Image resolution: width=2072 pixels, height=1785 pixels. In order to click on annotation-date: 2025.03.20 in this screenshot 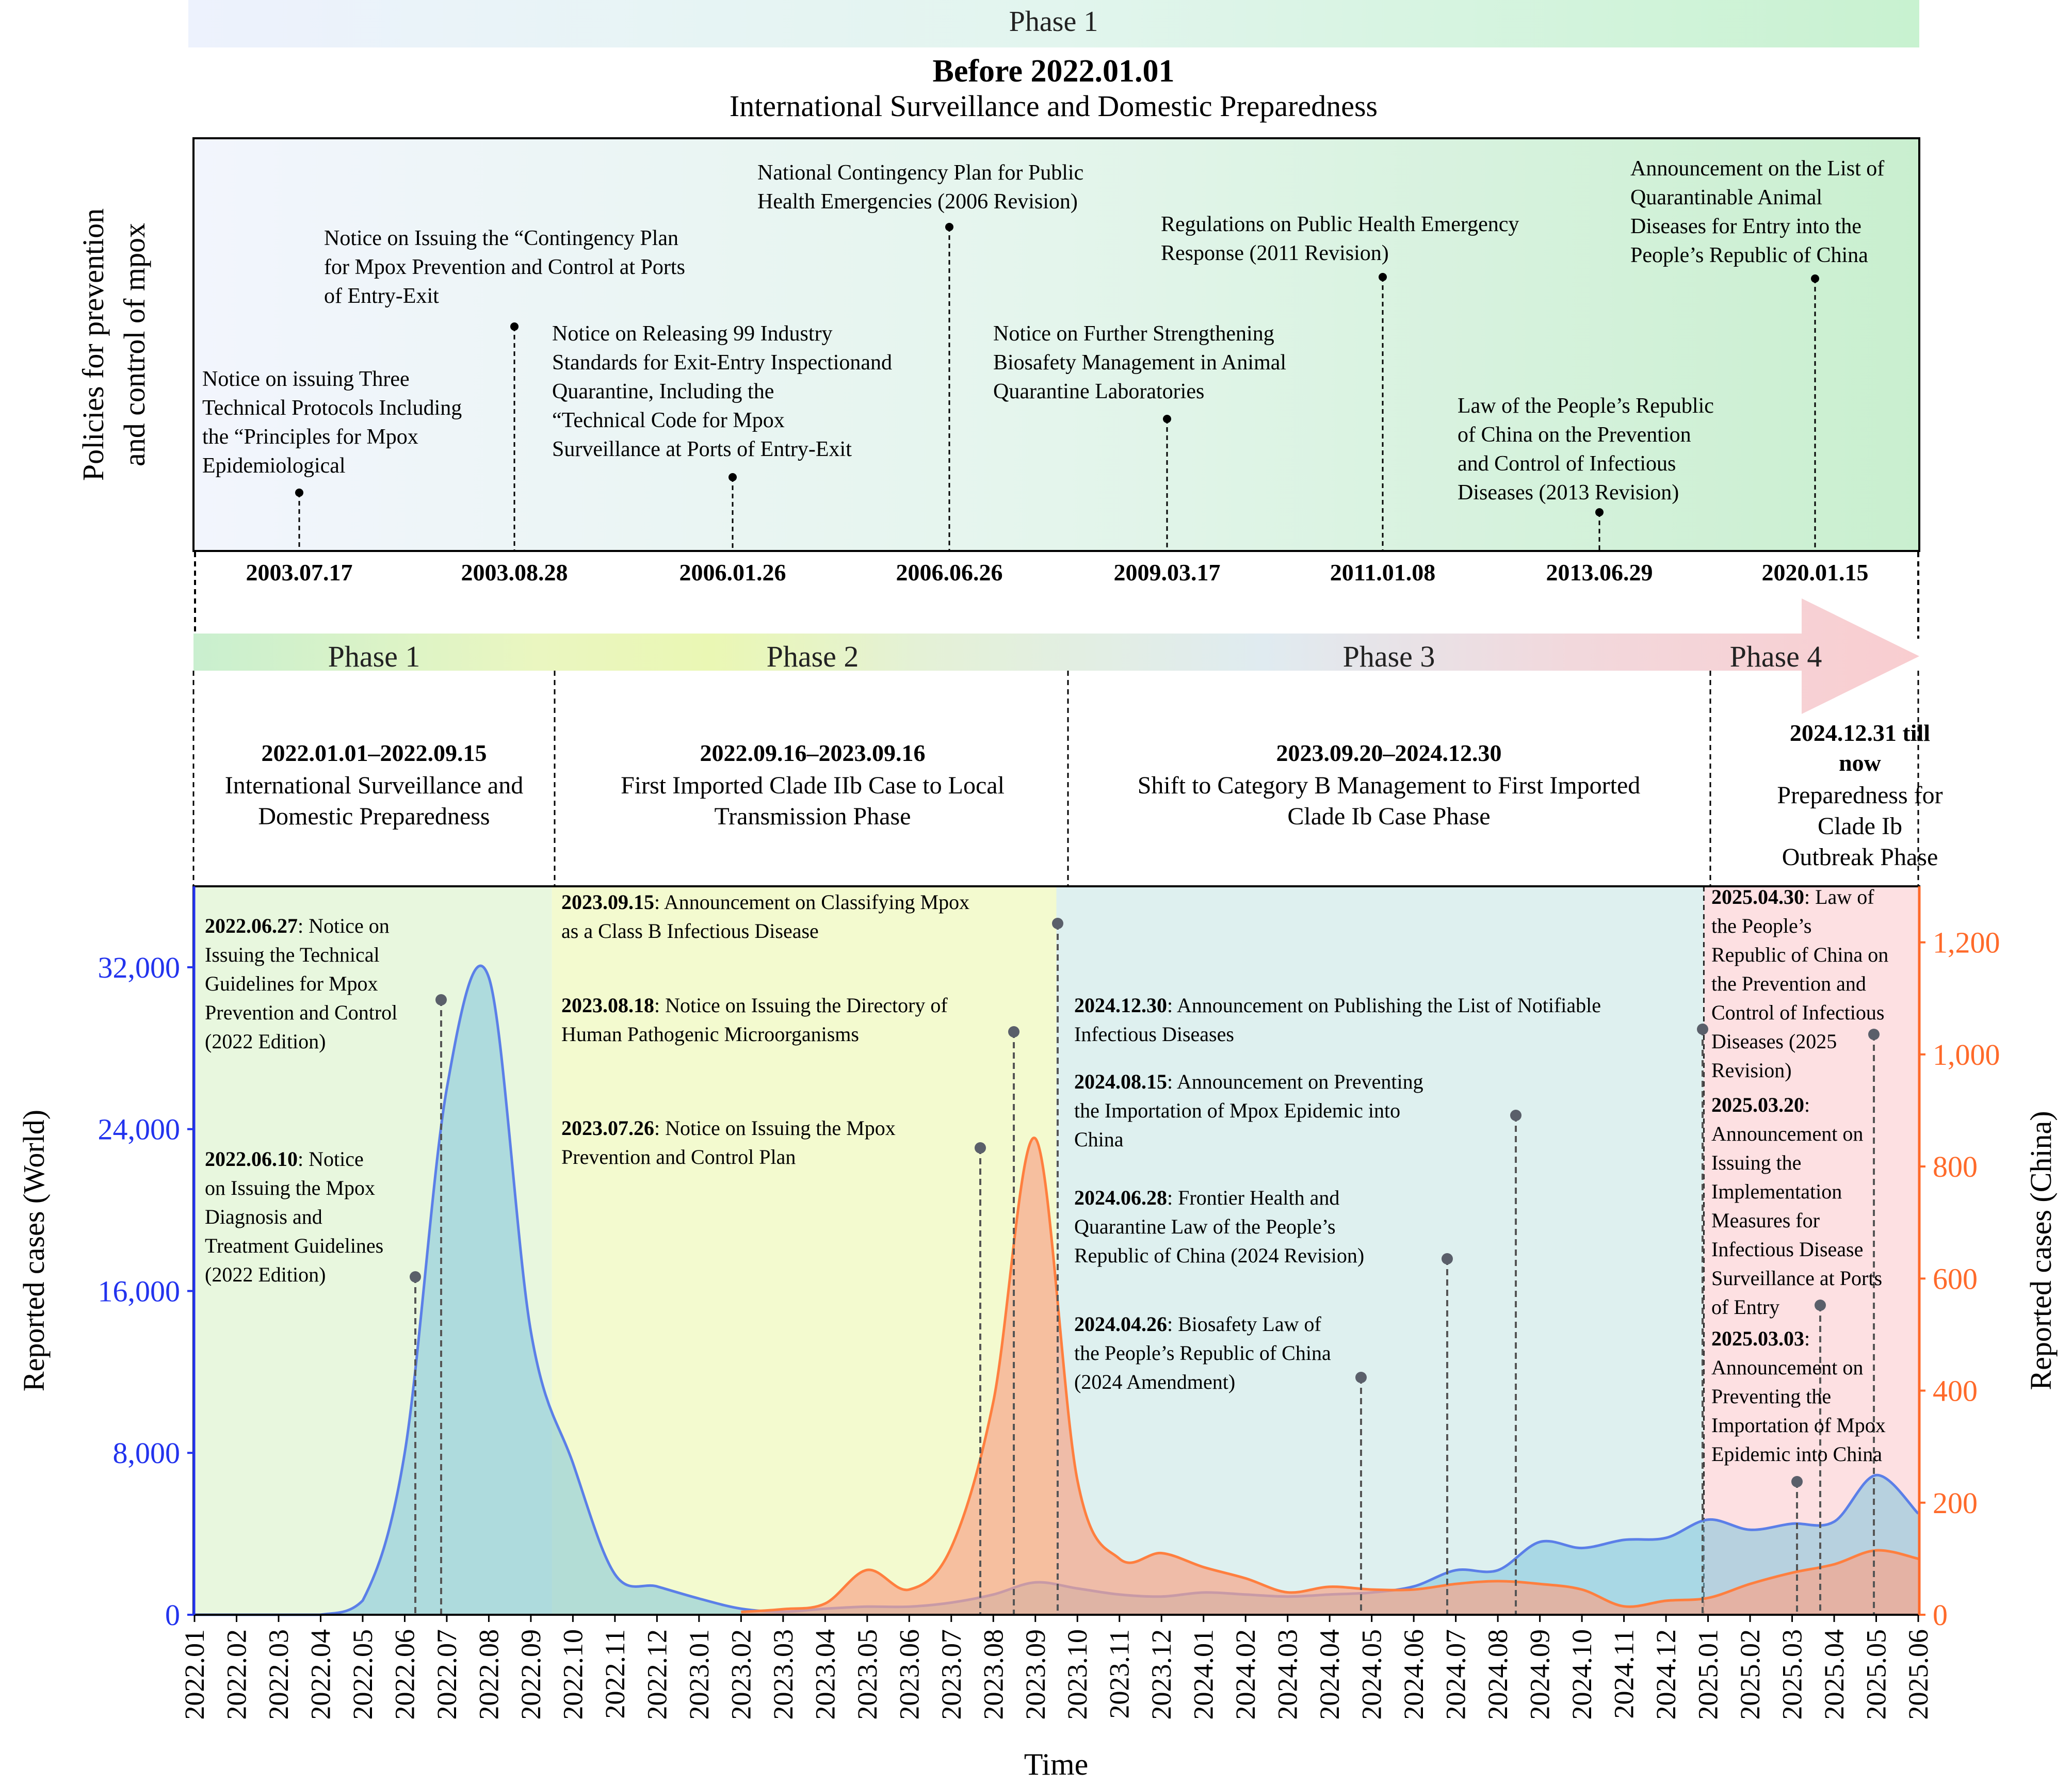, I will do `click(1757, 1104)`.